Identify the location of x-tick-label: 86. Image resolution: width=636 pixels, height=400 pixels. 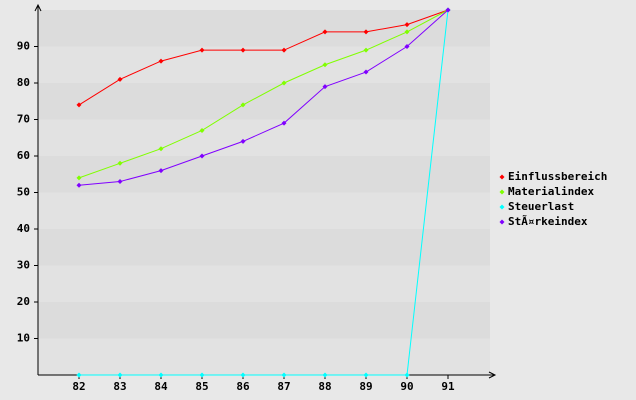
(243, 386).